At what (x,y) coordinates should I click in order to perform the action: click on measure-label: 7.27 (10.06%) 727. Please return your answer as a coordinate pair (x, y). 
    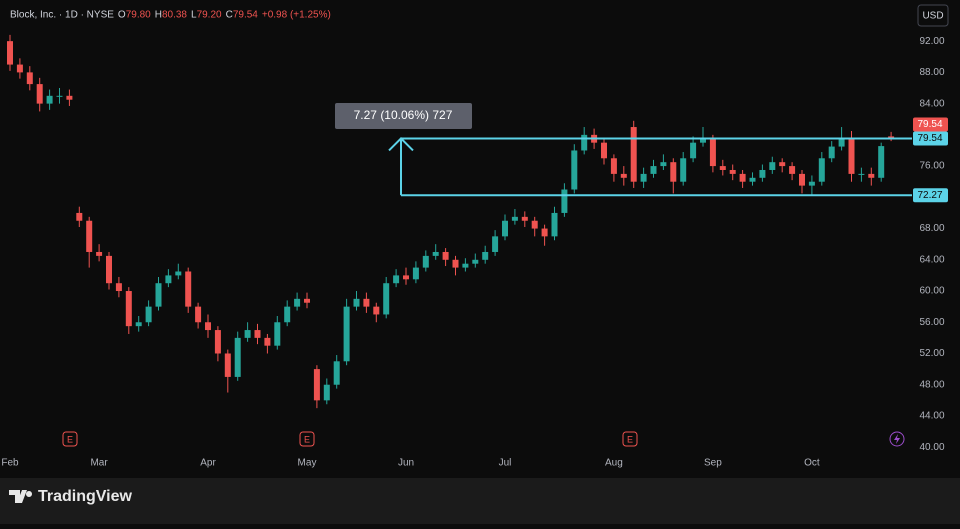
    Looking at the image, I should click on (403, 115).